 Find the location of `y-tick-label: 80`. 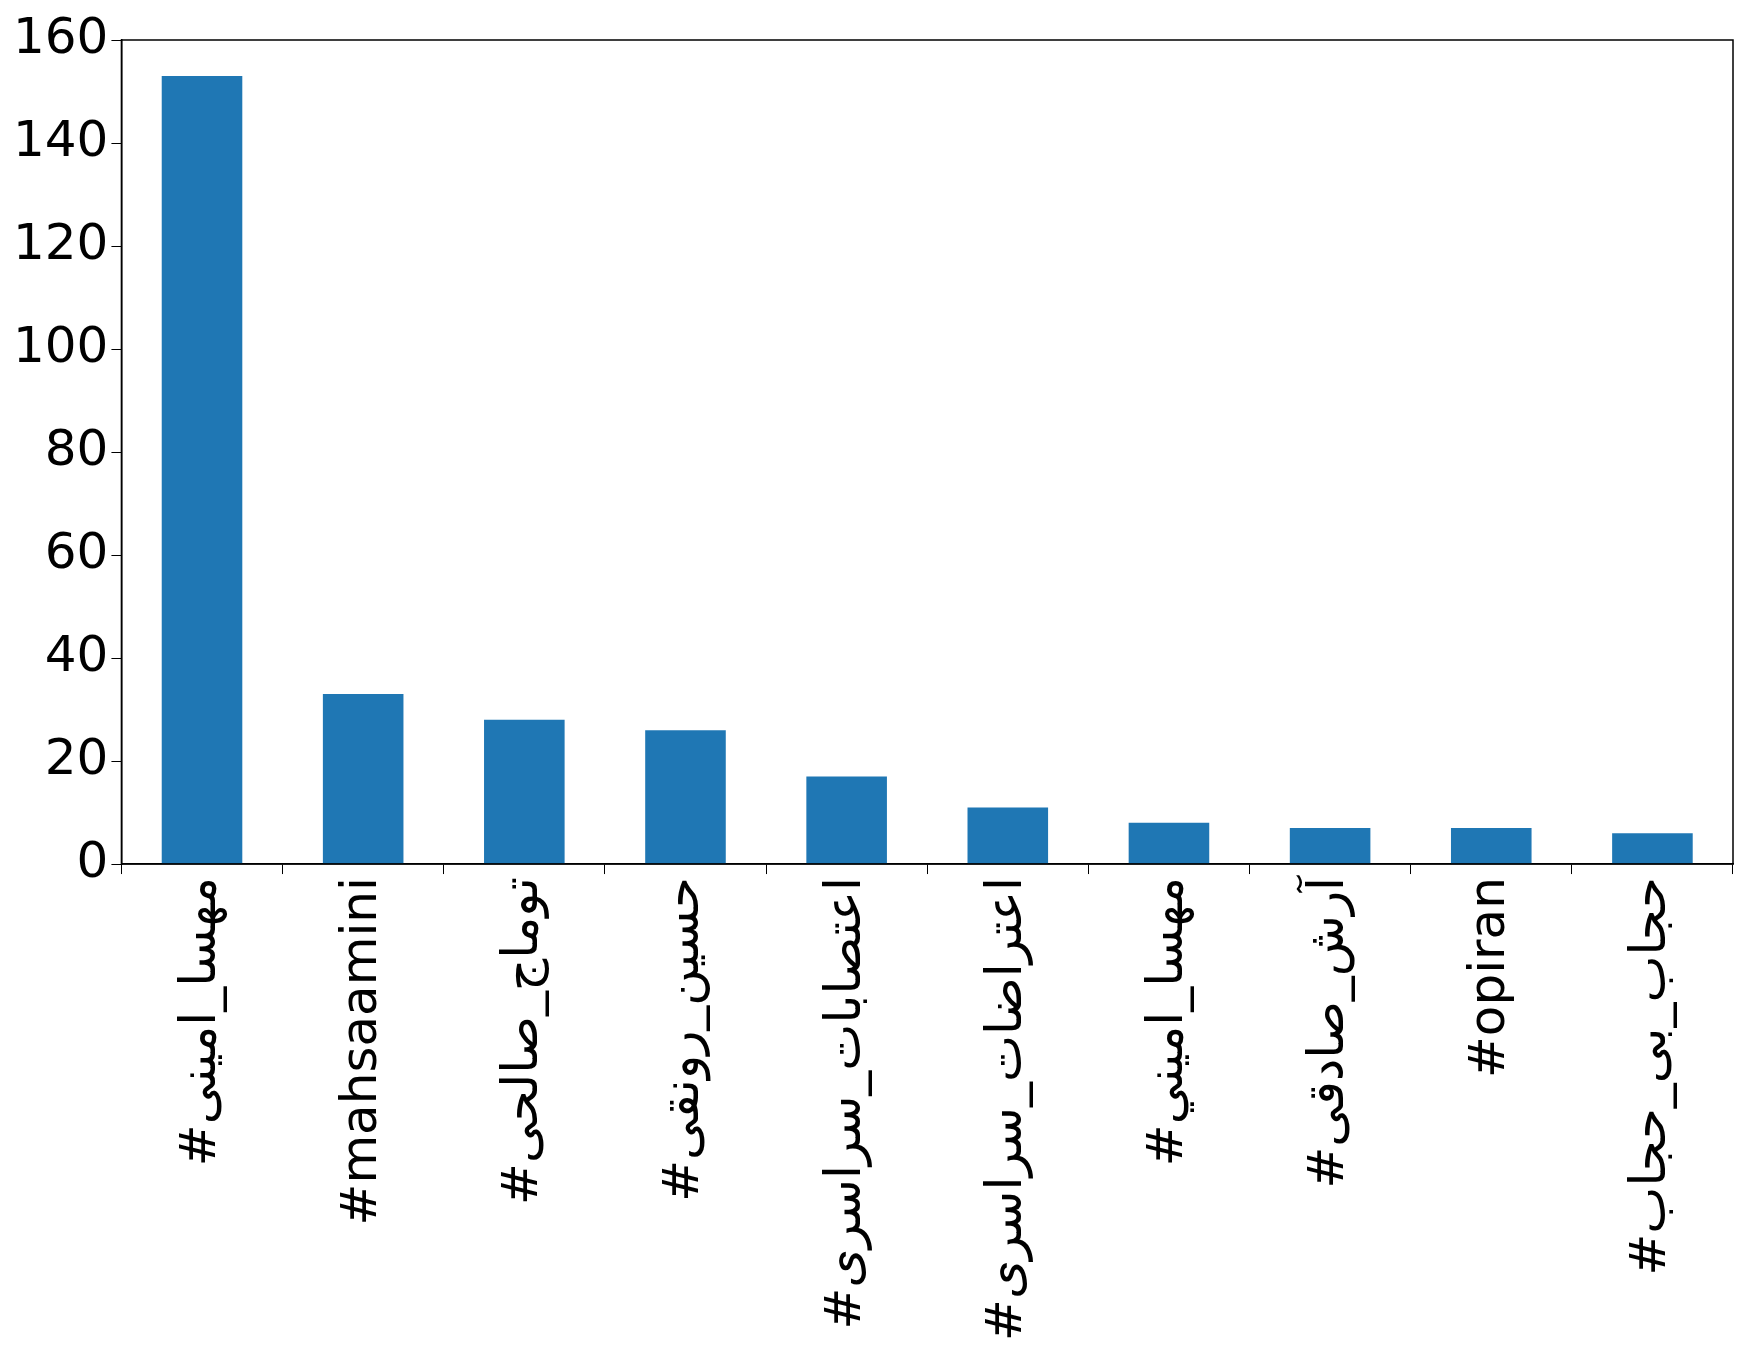

y-tick-label: 80 is located at coordinates (76, 448).